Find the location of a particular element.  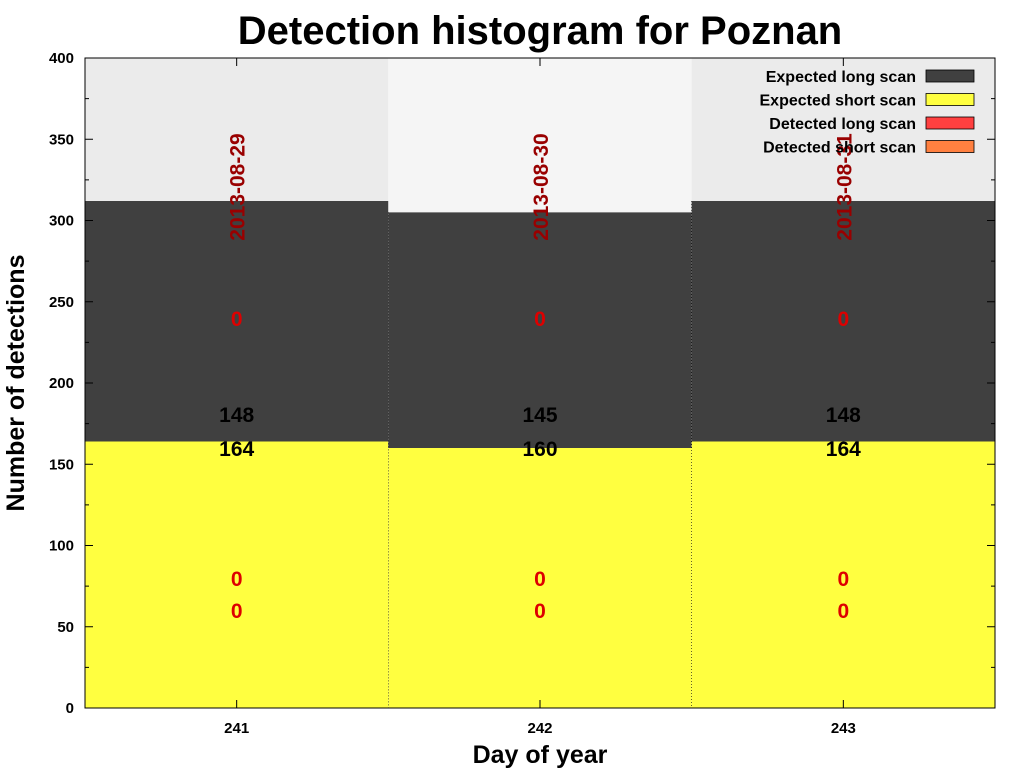

x-tick-label: 241 is located at coordinates (236, 728).